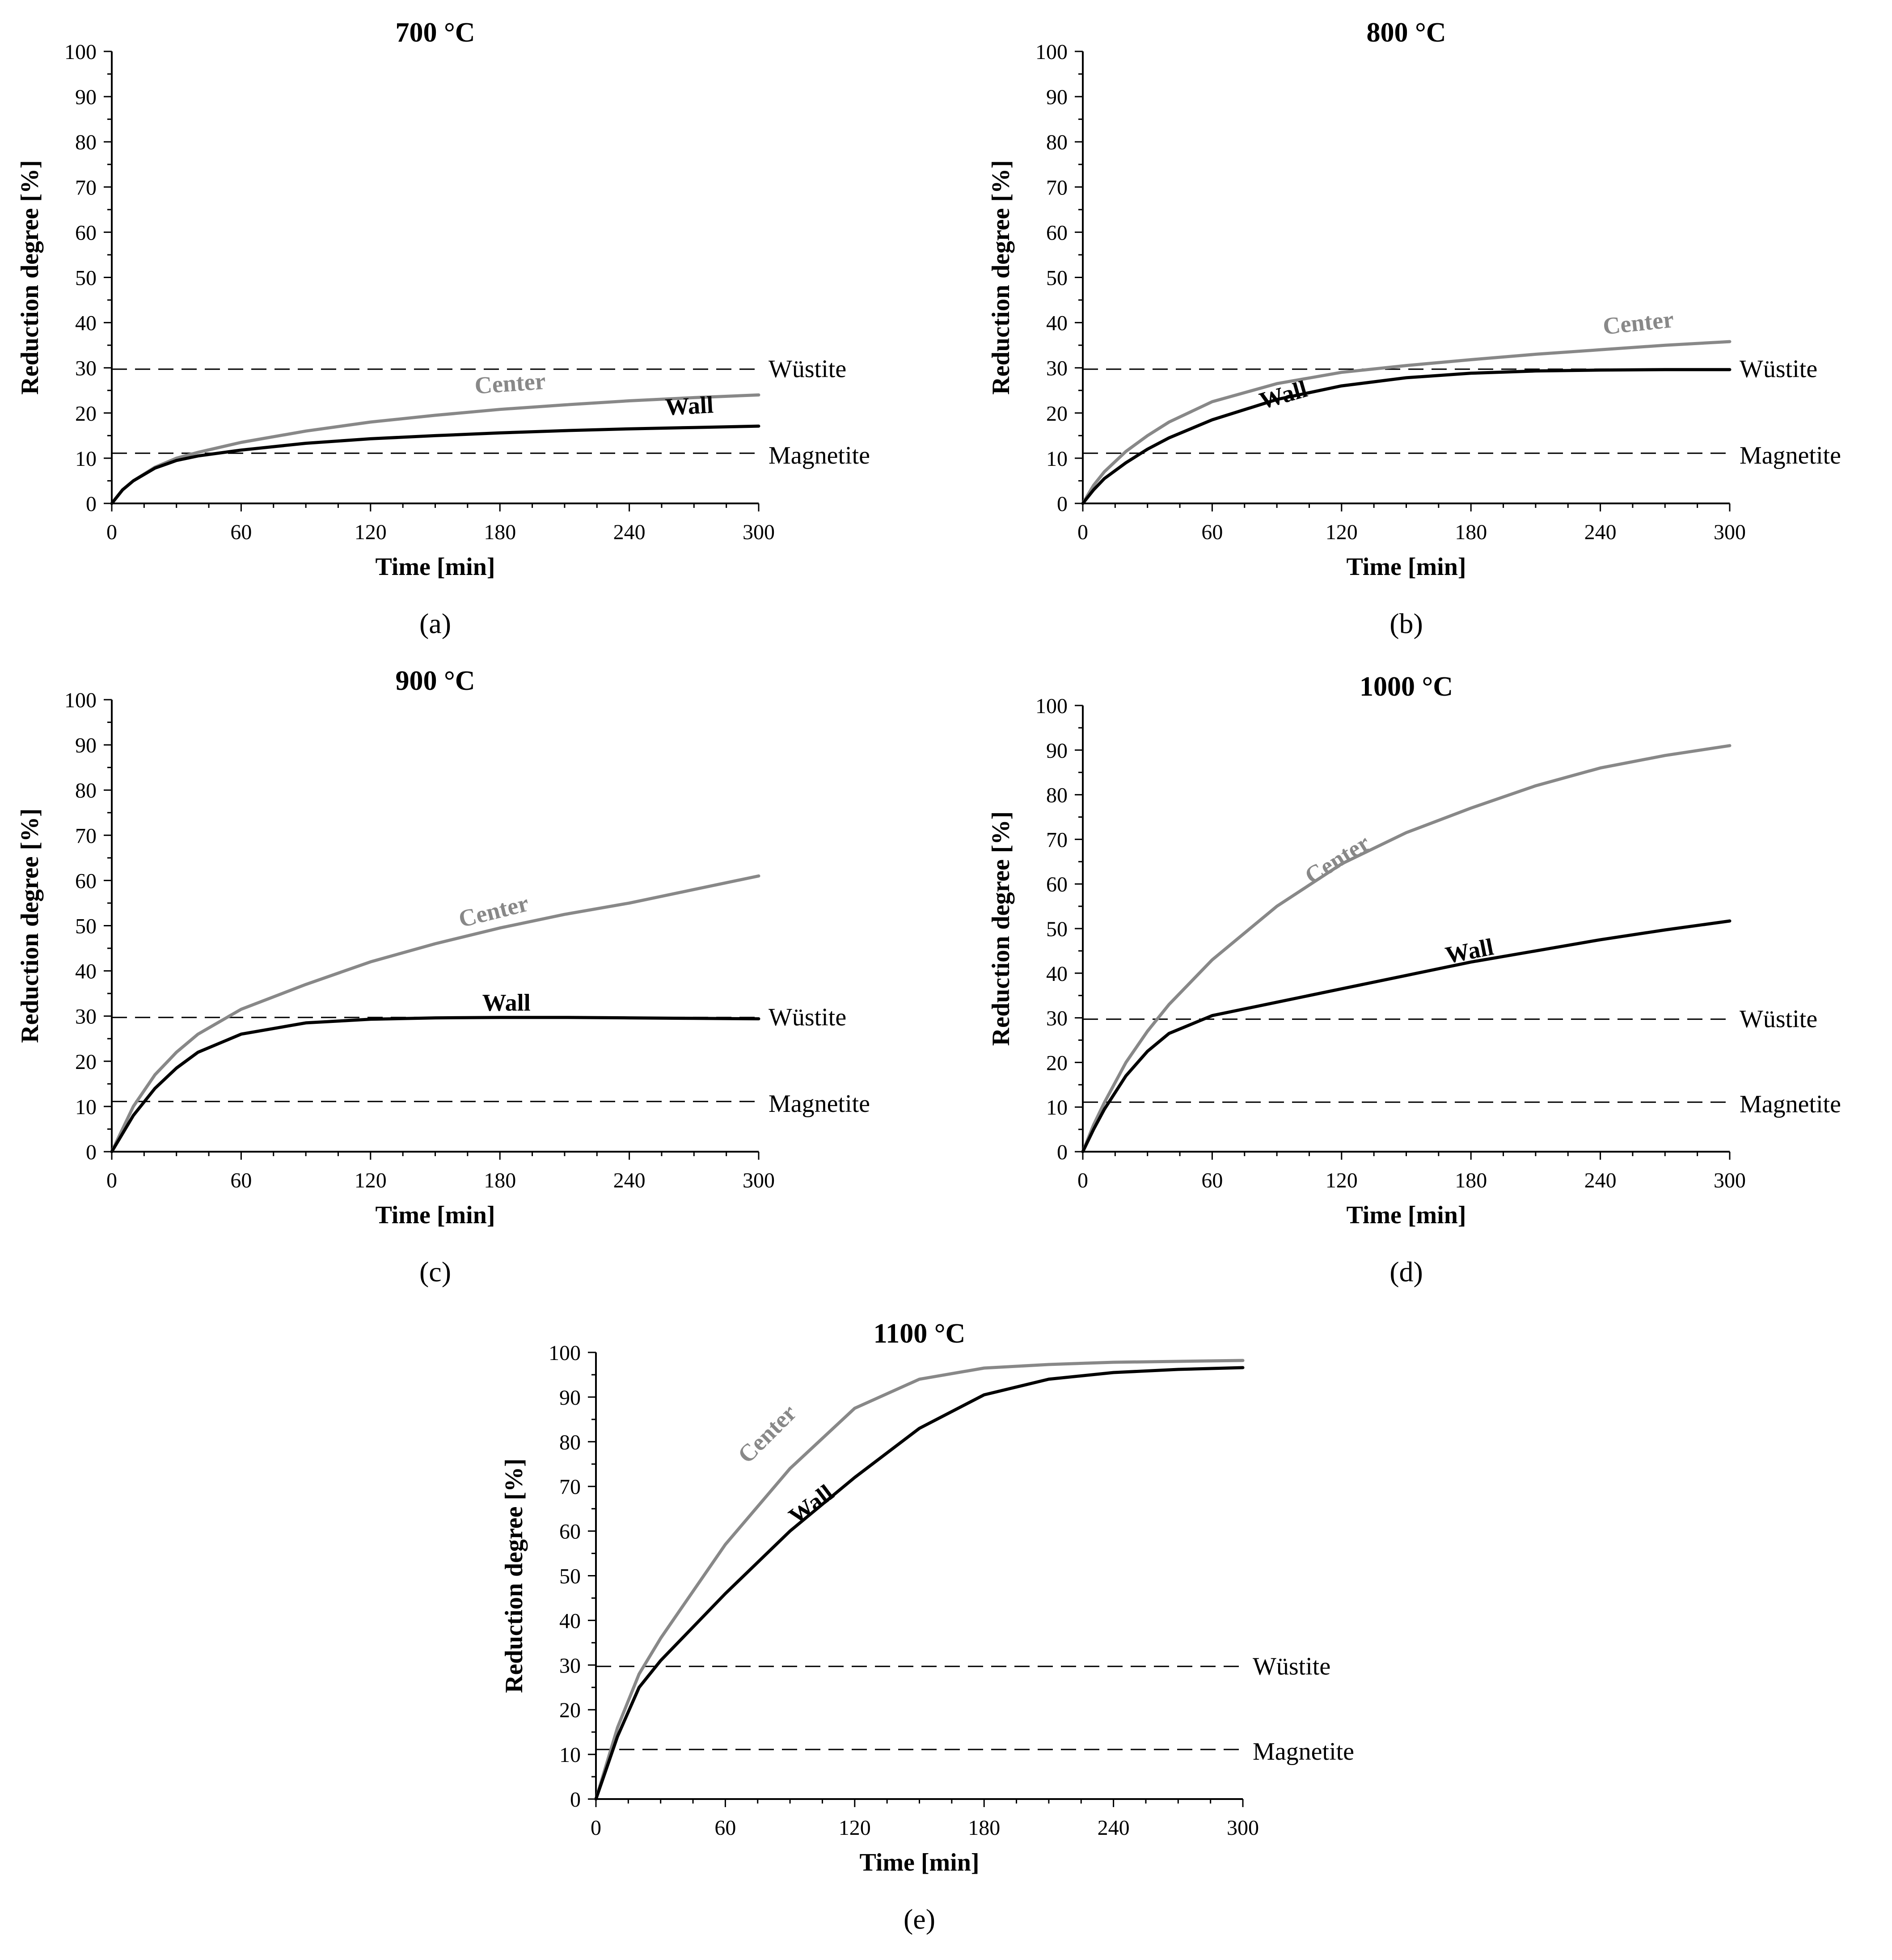  Describe the element at coordinates (435, 623) in the screenshot. I see `panel-caption: (a)` at that location.